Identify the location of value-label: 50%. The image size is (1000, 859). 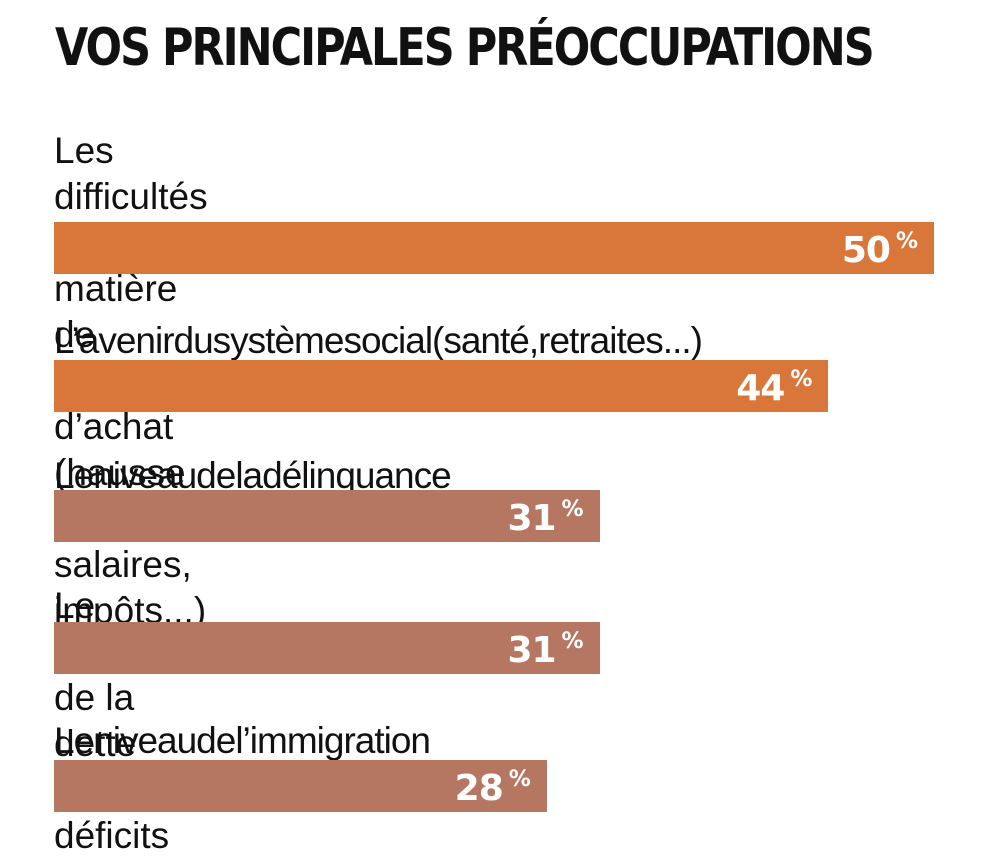
(880, 248).